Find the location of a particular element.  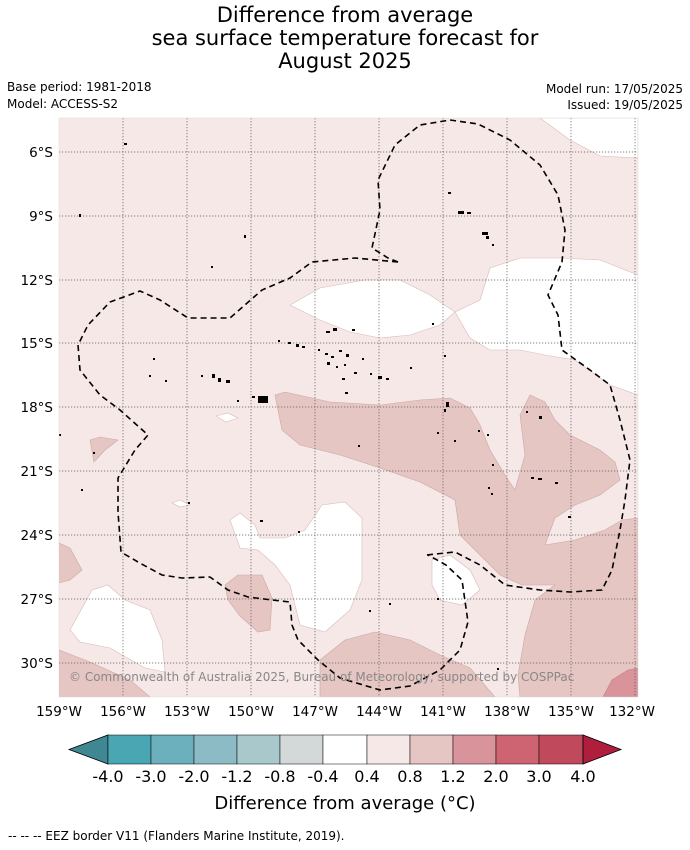

issued-date: Issued: 19/05/2025 is located at coordinates (625, 105).